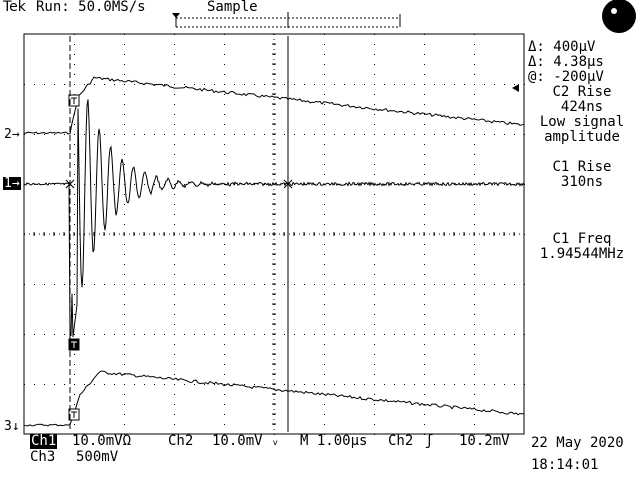 The image size is (640, 480). Describe the element at coordinates (577, 443) in the screenshot. I see `date: 22 May 2020` at that location.